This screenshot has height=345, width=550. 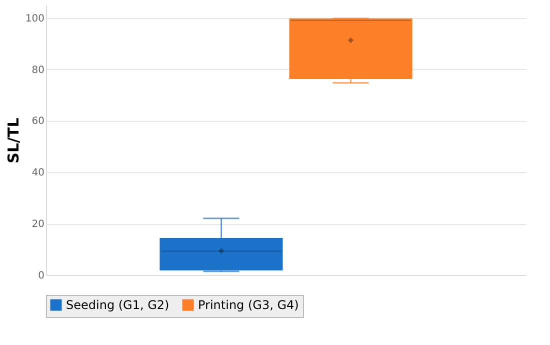 What do you see at coordinates (38, 224) in the screenshot?
I see `y-tick-label: 20` at bounding box center [38, 224].